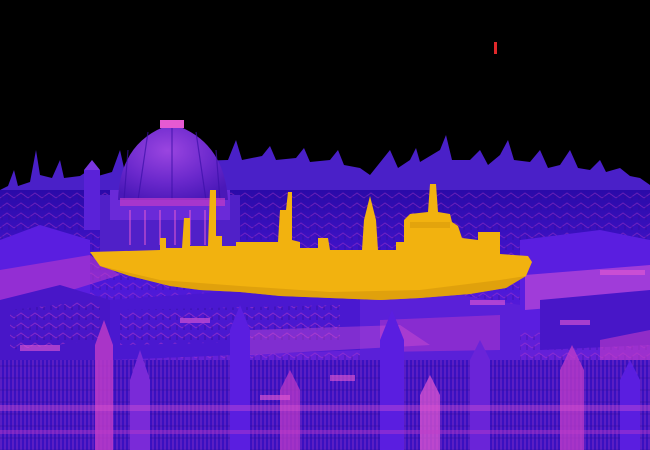 The height and width of the screenshot is (450, 650). What do you see at coordinates (495, 48) in the screenshot?
I see `sky-speck` at bounding box center [495, 48].